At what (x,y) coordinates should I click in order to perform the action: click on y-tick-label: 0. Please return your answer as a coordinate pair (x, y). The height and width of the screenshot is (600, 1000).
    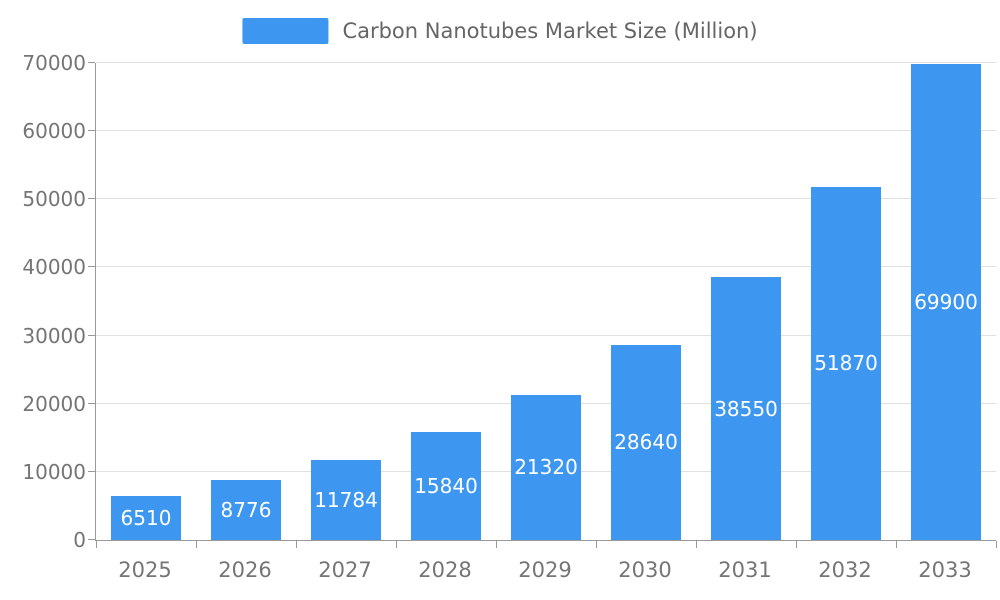
    Looking at the image, I should click on (79, 540).